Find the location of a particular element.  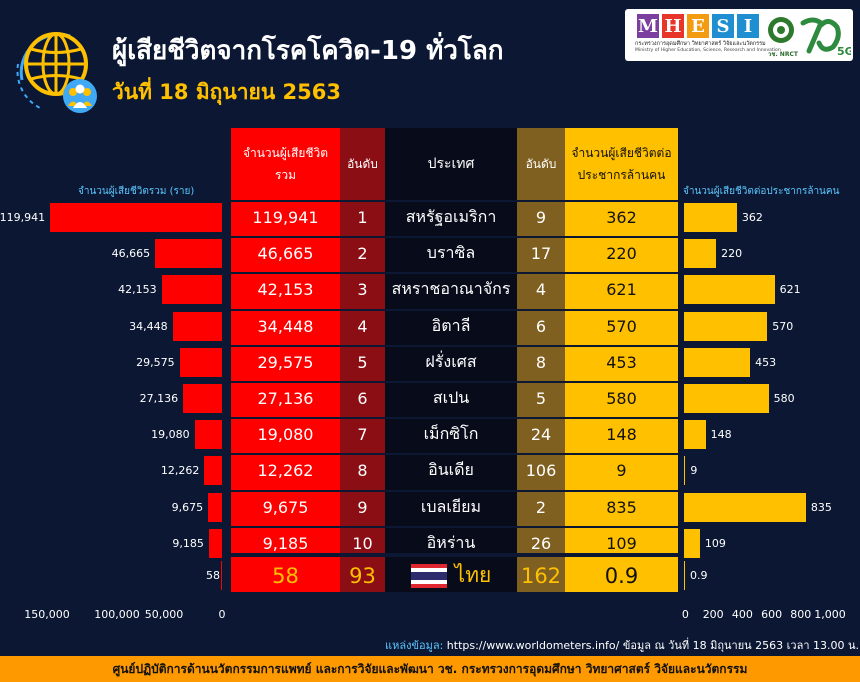

header-total: จำนวนผู้เสียชีวิต รวม is located at coordinates (285, 164).